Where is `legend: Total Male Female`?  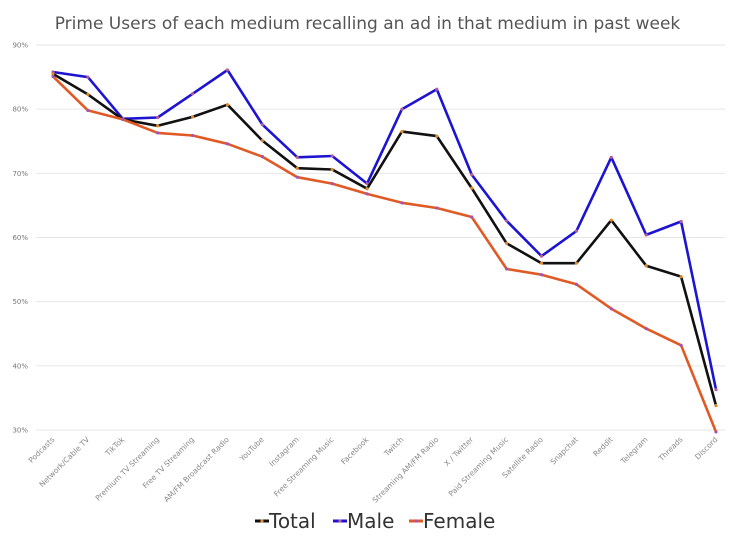
legend: Total Male Female is located at coordinates (375, 521).